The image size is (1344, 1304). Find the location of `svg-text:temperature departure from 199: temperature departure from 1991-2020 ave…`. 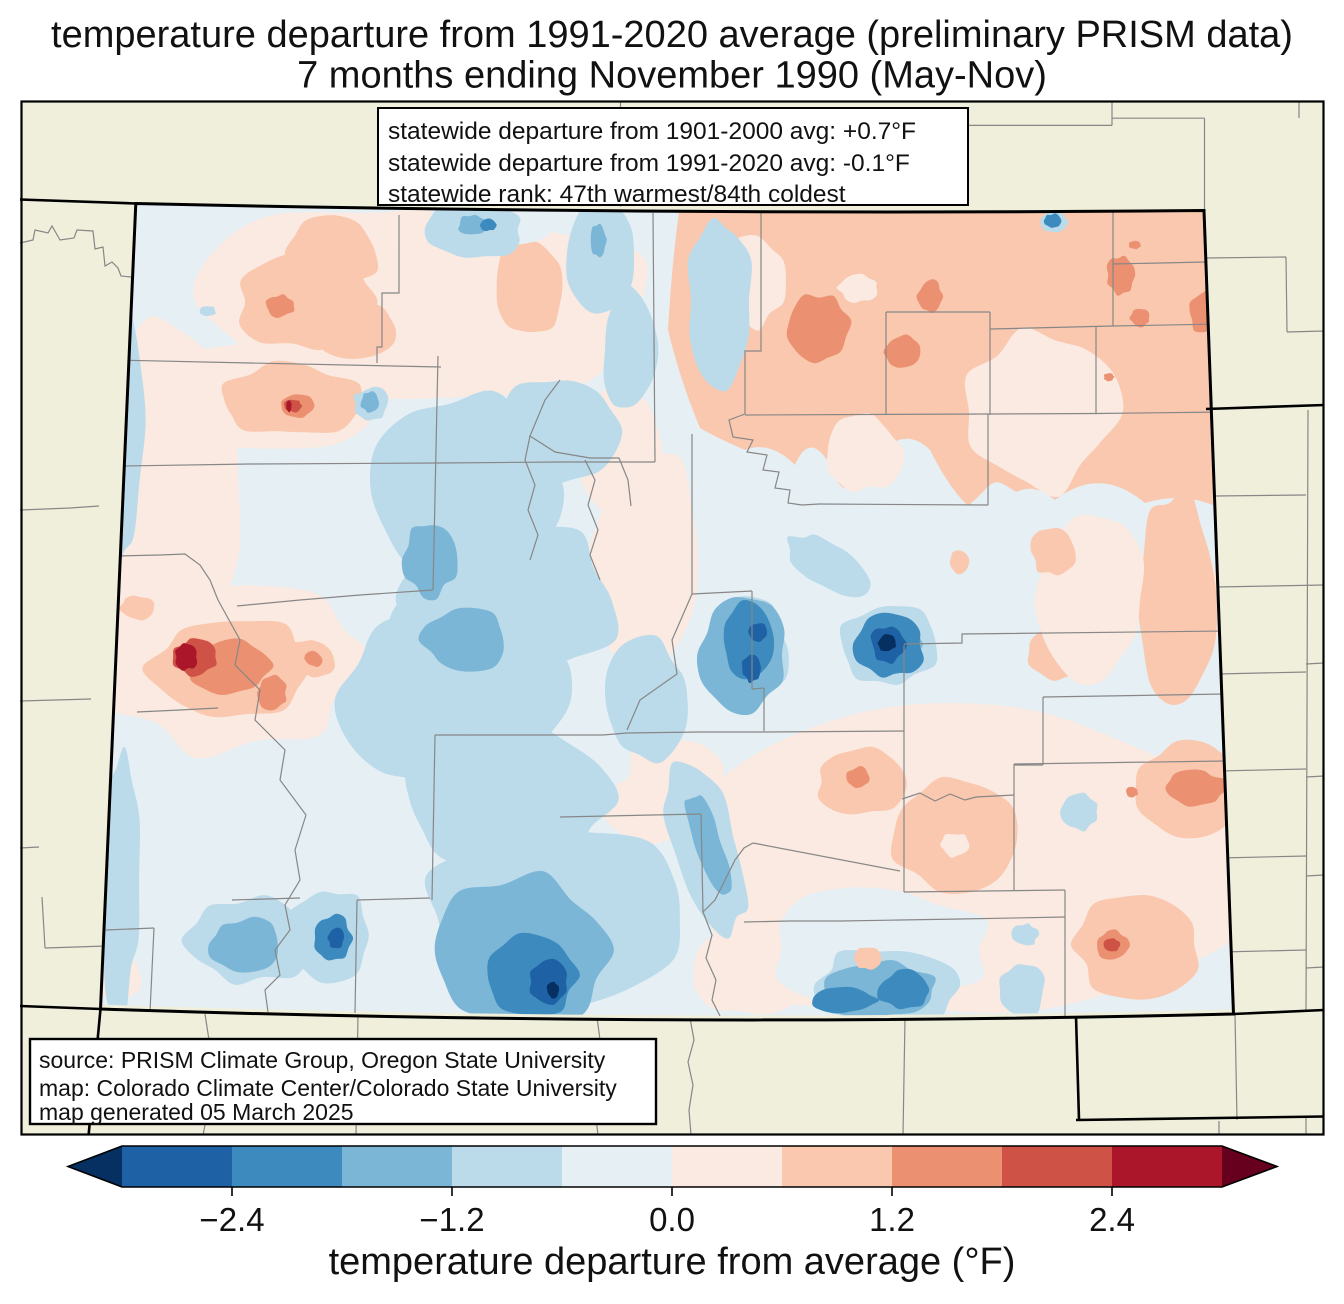

svg-text:temperature departure from 199: temperature departure from 1991-2020 ave… is located at coordinates (672, 35).